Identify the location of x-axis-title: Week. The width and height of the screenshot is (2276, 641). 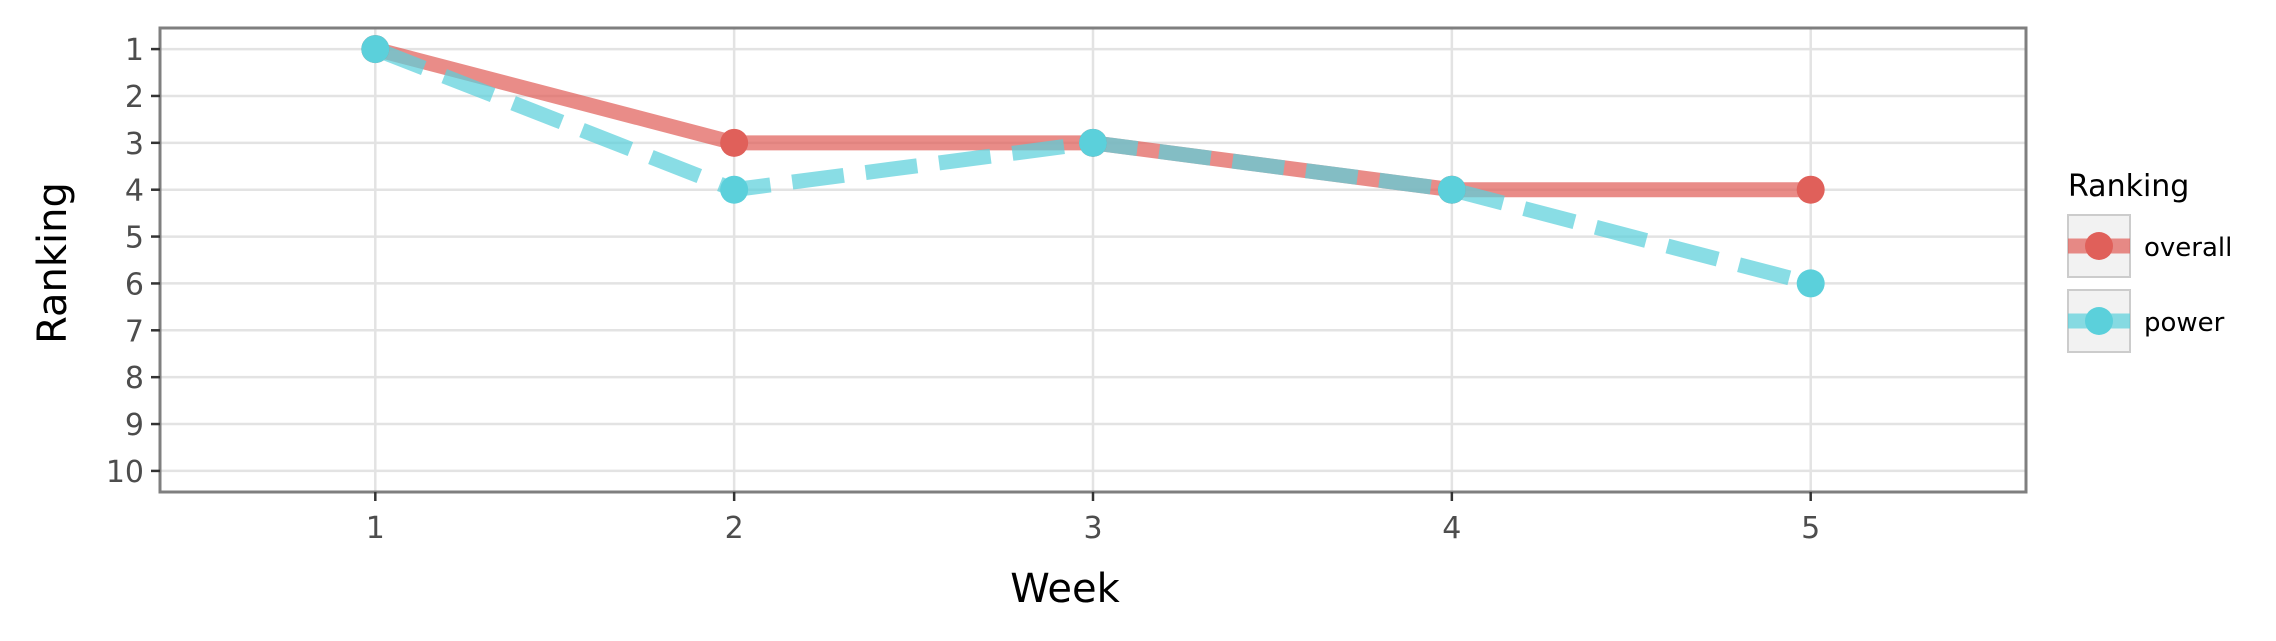
(1065, 589).